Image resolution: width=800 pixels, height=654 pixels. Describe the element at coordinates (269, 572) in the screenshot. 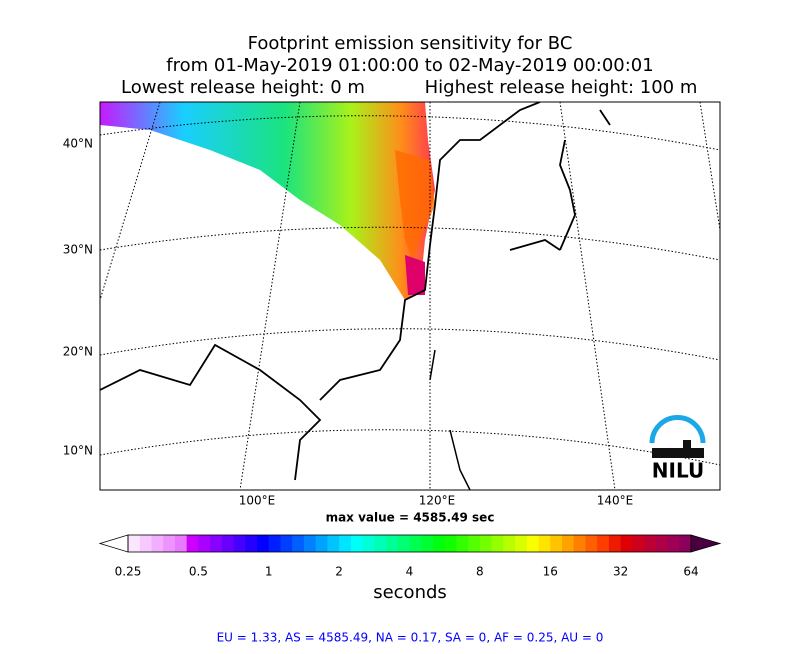

I see `colorbar-tick-label: 1` at that location.